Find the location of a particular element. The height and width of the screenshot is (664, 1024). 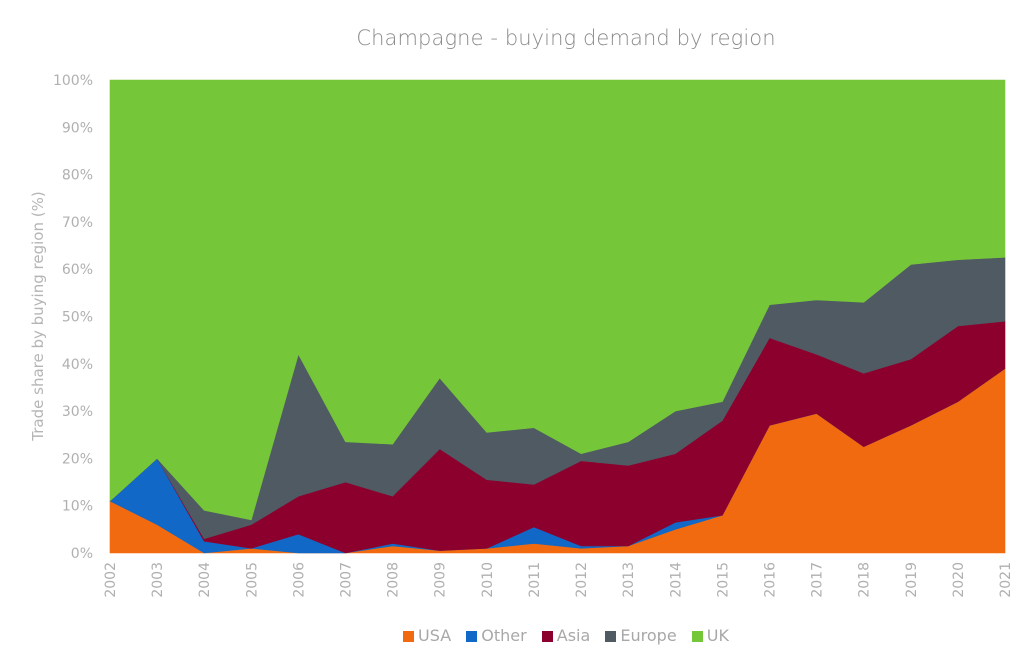

y-tick-label: 0% is located at coordinates (82, 554).